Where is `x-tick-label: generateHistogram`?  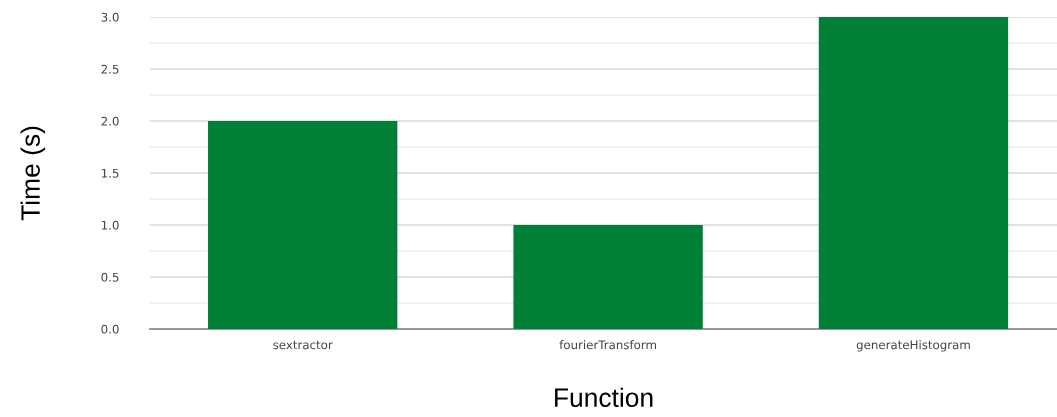 x-tick-label: generateHistogram is located at coordinates (913, 346).